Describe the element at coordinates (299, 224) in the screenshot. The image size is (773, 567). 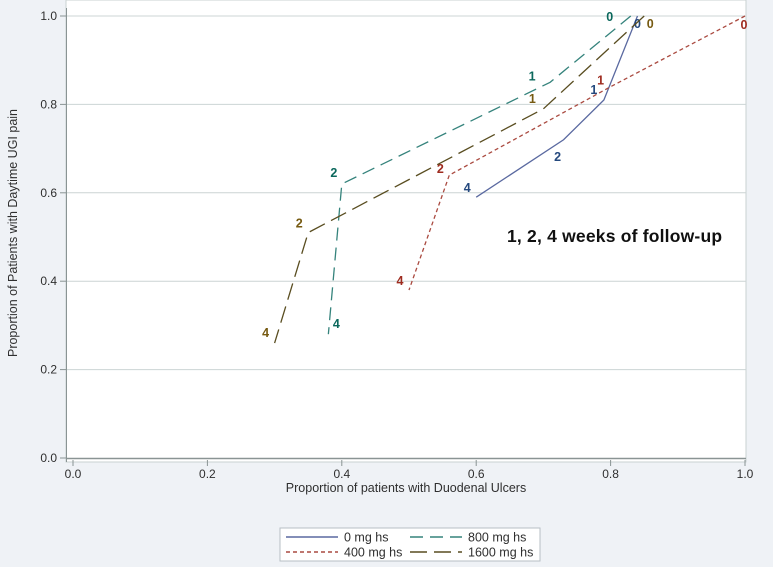
I see `point-label-week-2-1600-mg-hs: 2` at that location.